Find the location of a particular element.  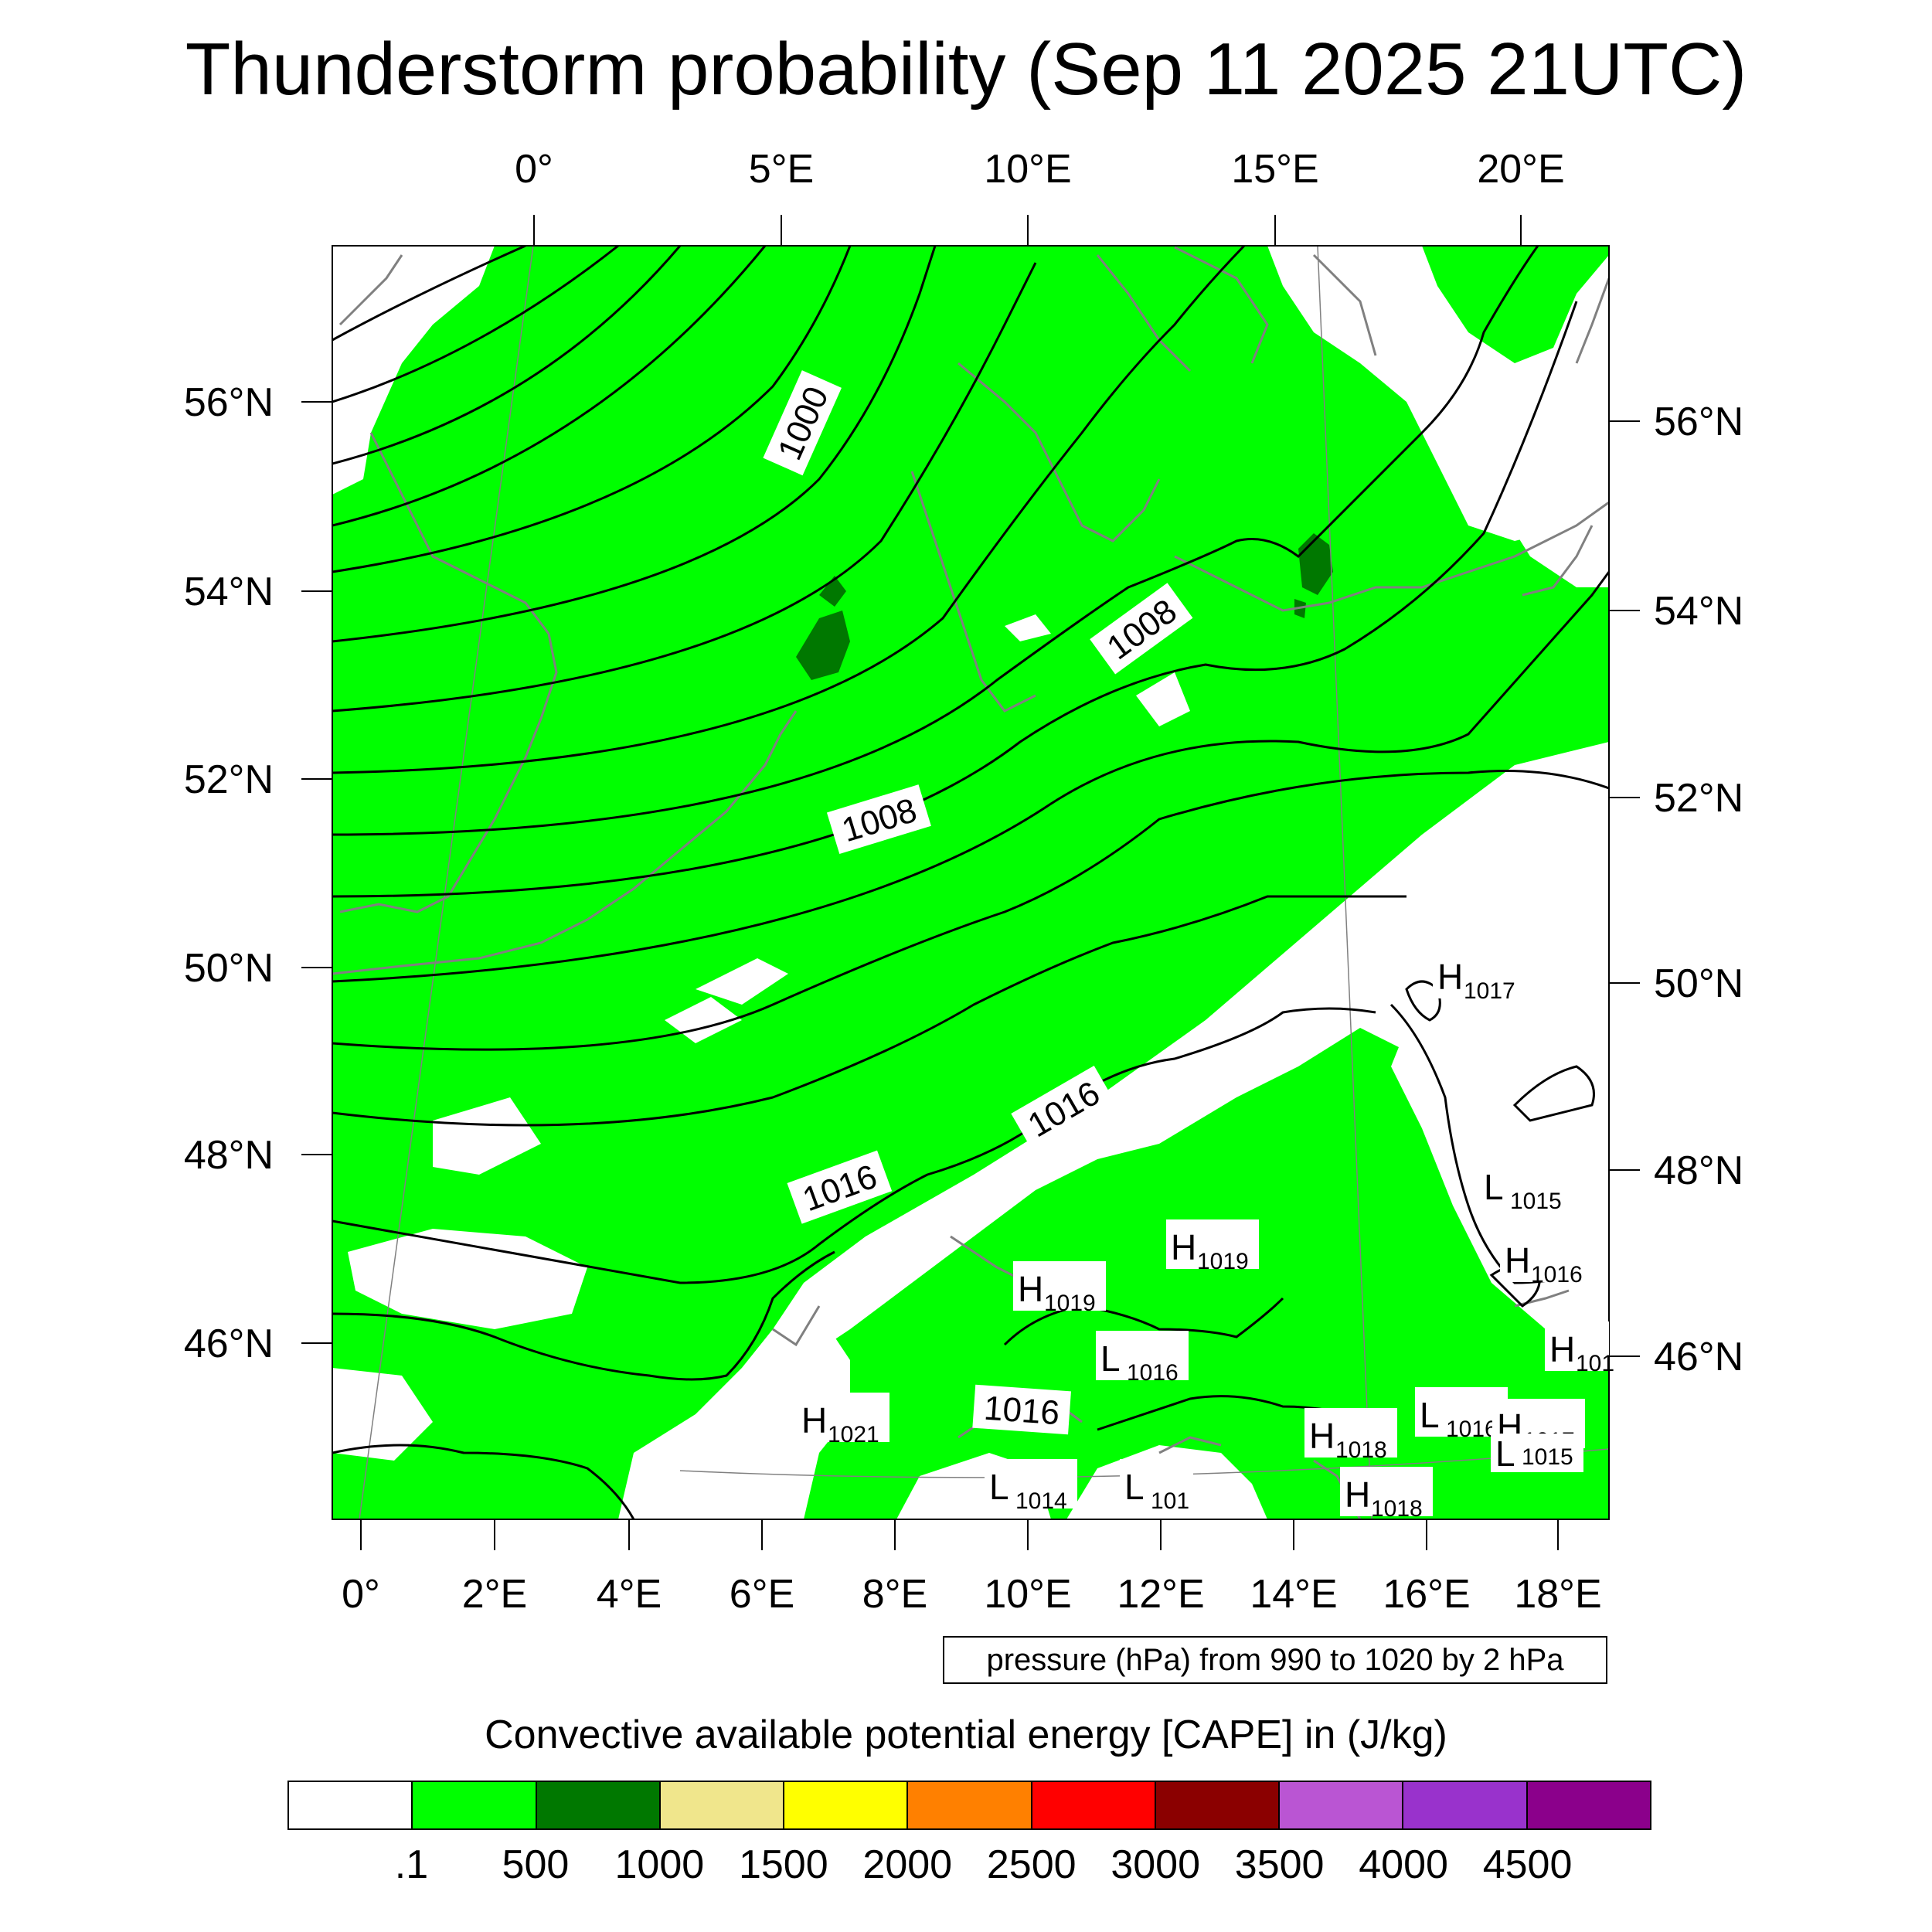

left-lat-label: 50°N is located at coordinates (229, 969).